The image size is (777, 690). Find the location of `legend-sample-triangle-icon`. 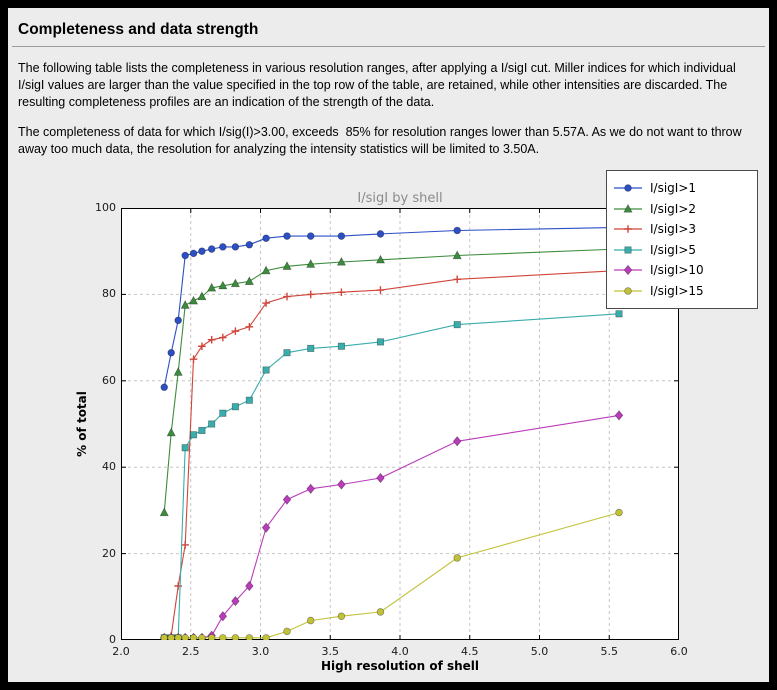

legend-sample-triangle-icon is located at coordinates (628, 208).